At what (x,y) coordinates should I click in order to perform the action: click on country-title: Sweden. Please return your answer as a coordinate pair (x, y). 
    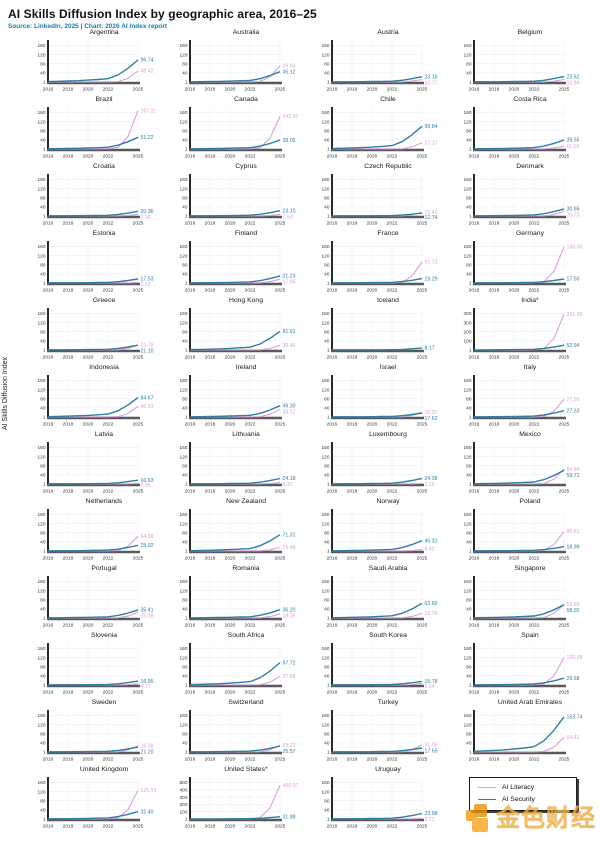
    Looking at the image, I should click on (104, 702).